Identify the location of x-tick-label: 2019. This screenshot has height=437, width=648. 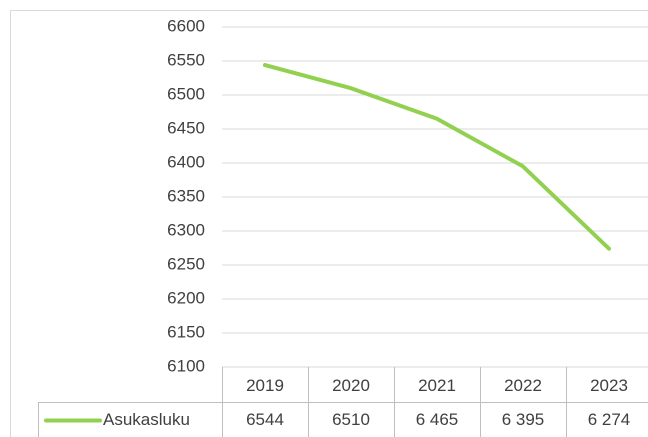
(265, 385).